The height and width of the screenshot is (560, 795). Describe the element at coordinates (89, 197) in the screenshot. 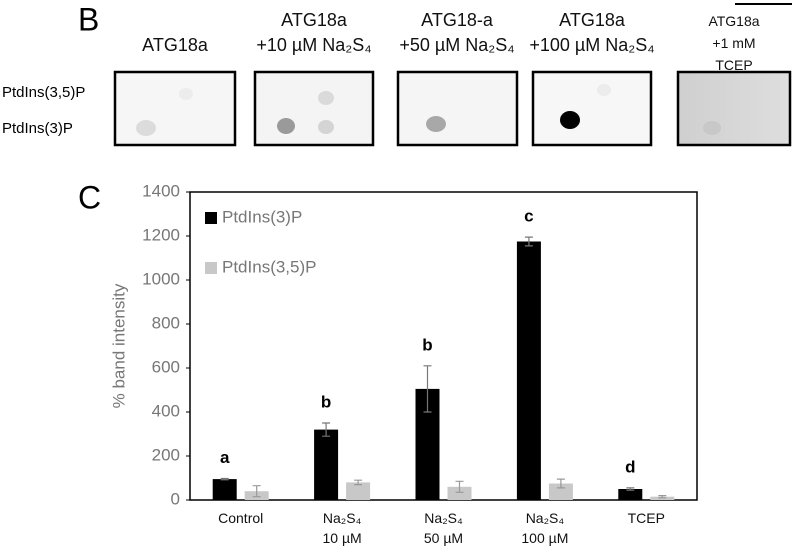

I see `panel-label: C` at that location.